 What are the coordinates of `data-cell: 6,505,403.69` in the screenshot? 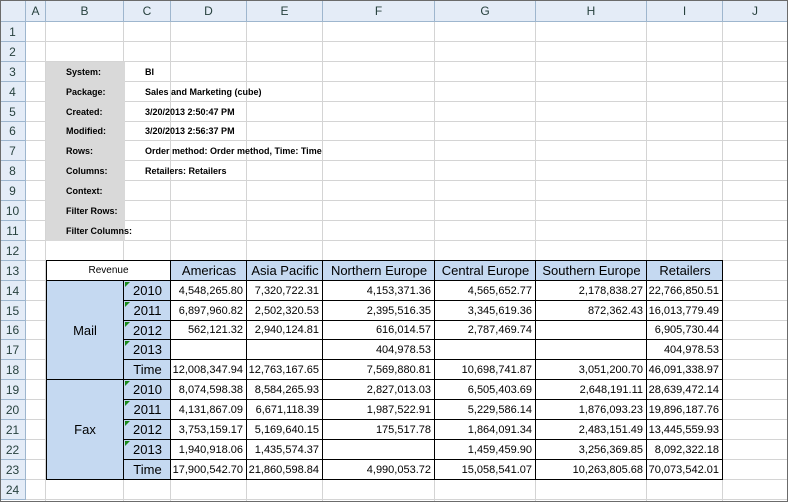 It's located at (499, 390).